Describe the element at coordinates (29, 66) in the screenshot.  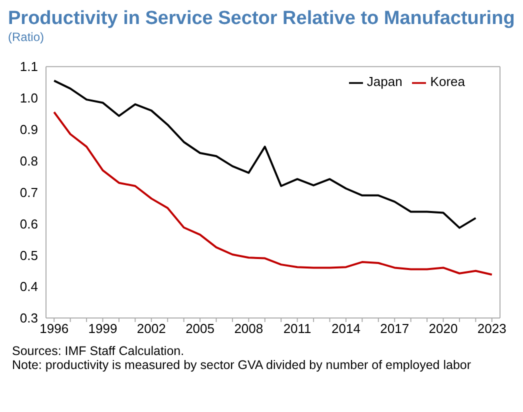
I see `y-tick-label: 1.1` at that location.